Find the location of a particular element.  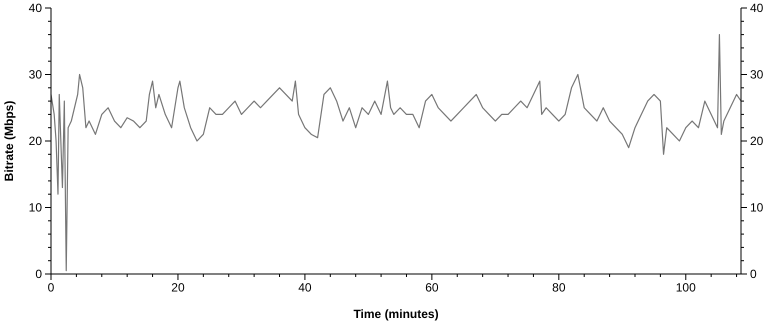

y-tick-label: 20 is located at coordinates (35, 141).